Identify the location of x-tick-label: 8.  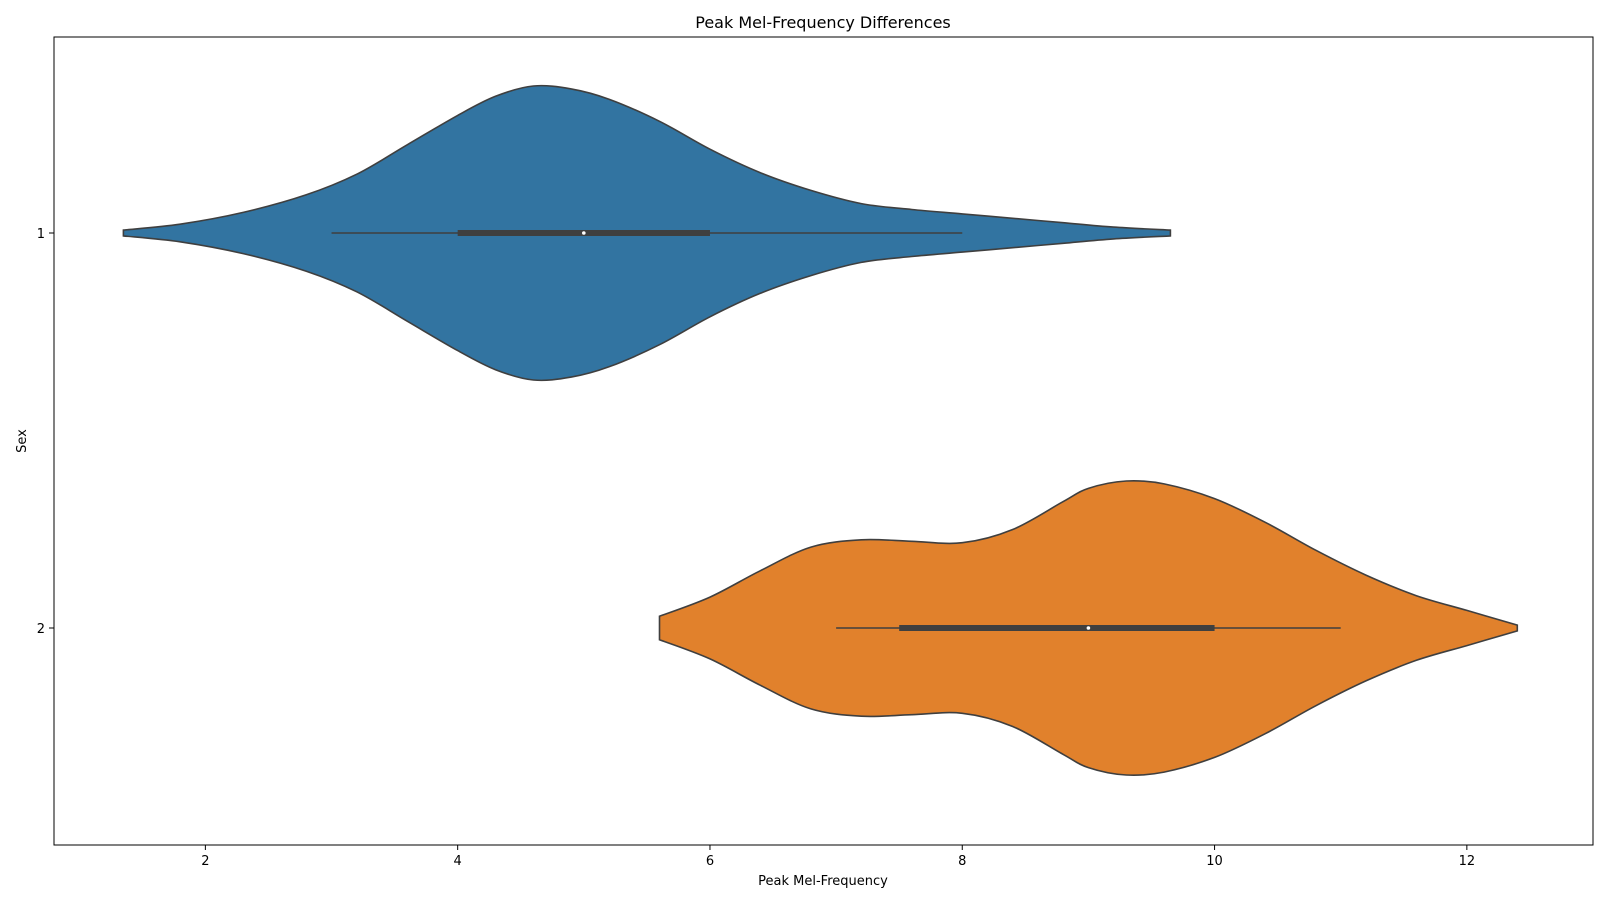
(962, 861).